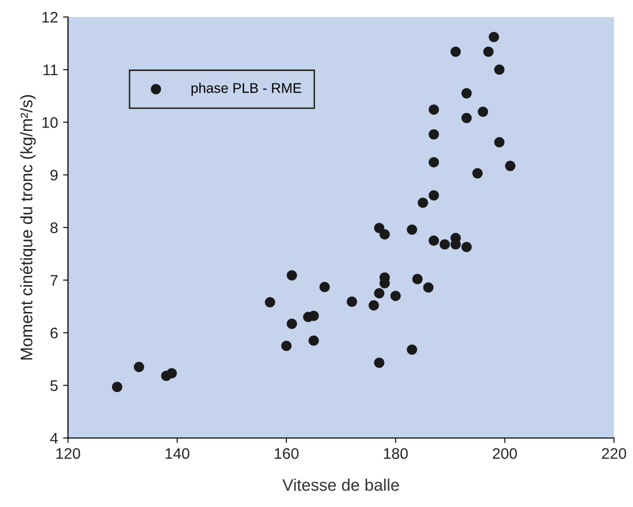 Image resolution: width=633 pixels, height=507 pixels. What do you see at coordinates (68, 453) in the screenshot?
I see `x-tick-label: 120` at bounding box center [68, 453].